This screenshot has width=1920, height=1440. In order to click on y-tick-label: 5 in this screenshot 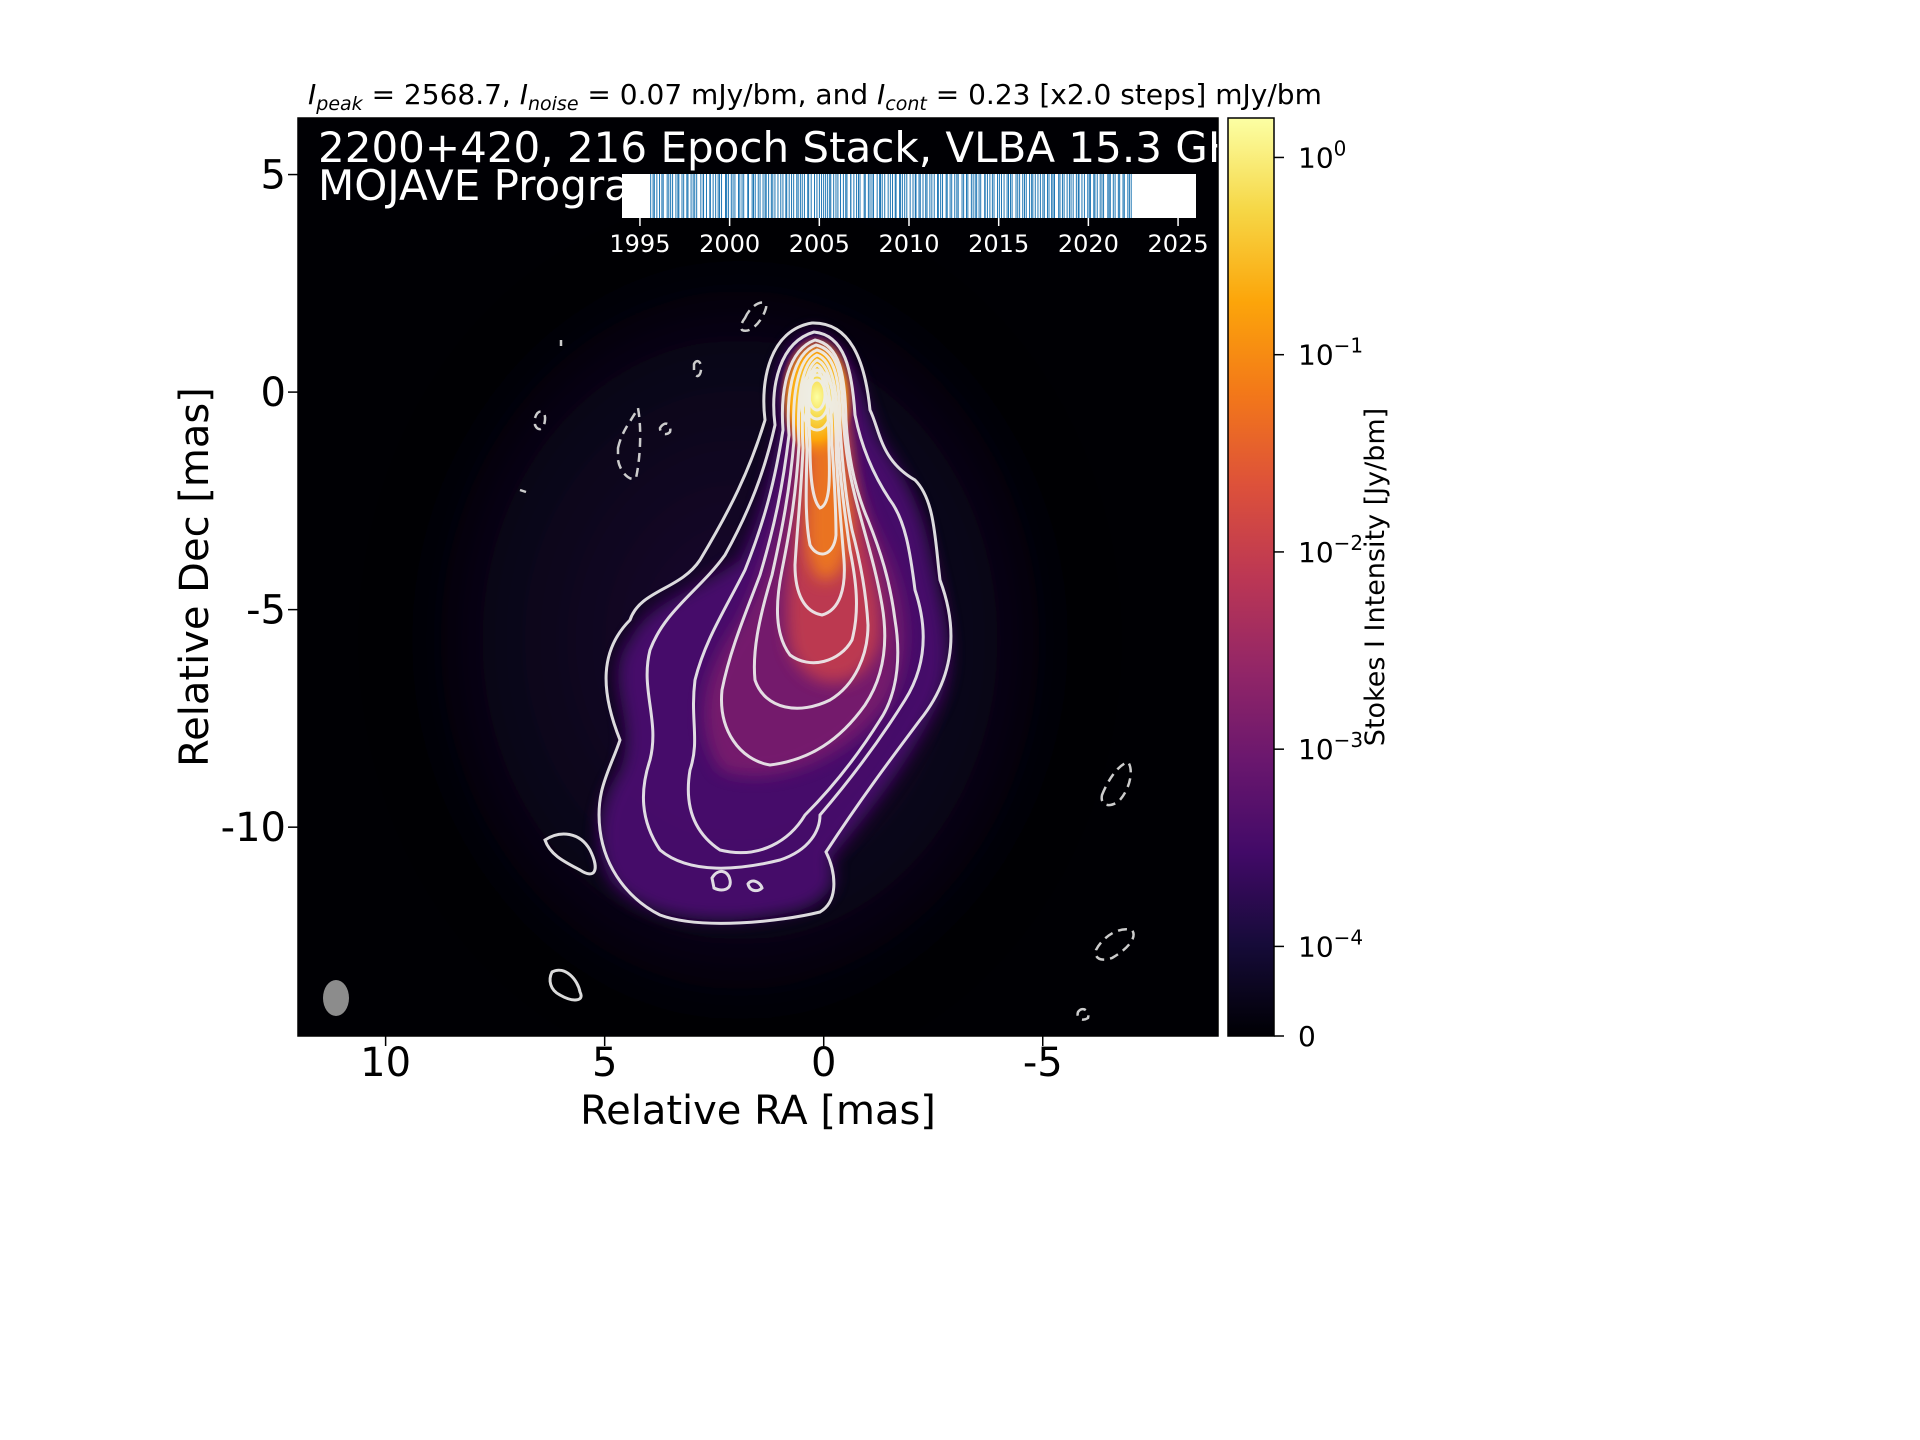, I will do `click(273, 176)`.